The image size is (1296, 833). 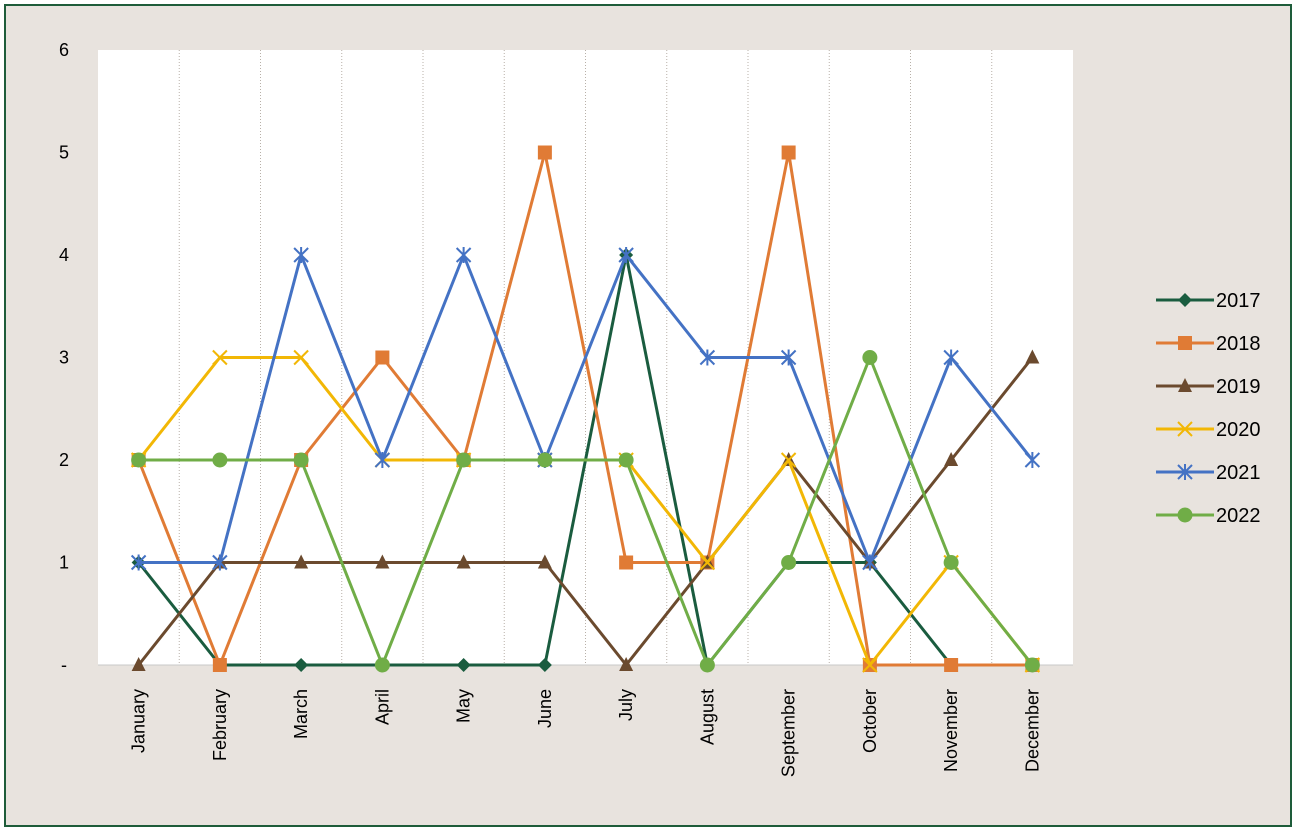 I want to click on legend-label: 2019, so click(x=1238, y=387).